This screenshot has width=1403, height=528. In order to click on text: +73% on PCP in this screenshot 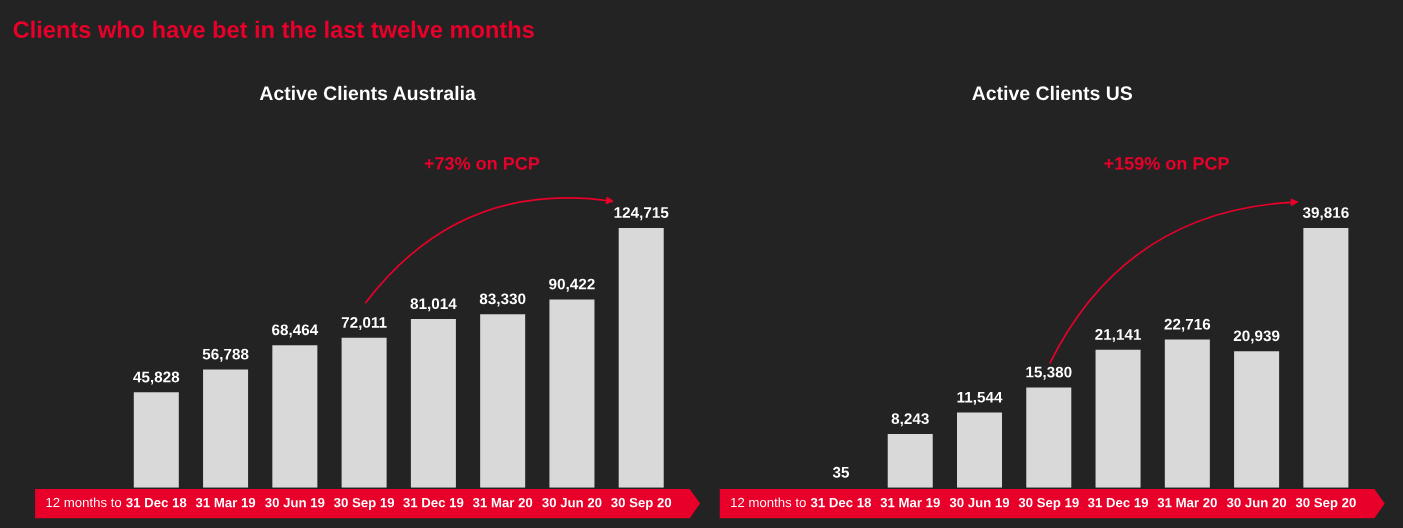, I will do `click(482, 163)`.